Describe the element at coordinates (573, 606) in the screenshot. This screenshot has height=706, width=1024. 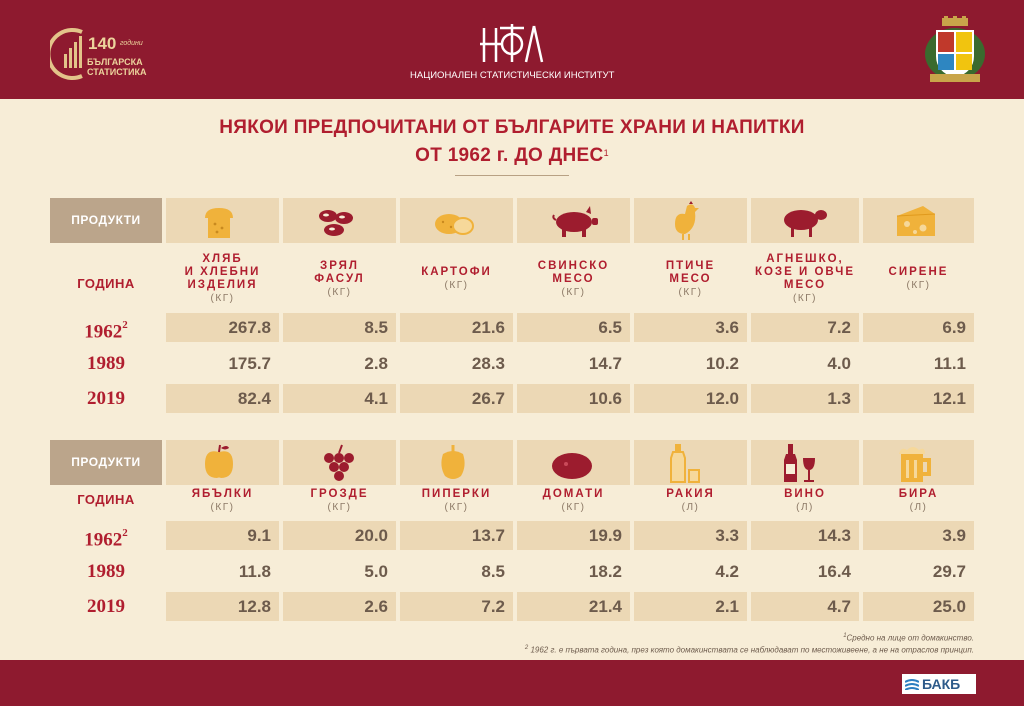
I see `table-cell: 21.4` at that location.